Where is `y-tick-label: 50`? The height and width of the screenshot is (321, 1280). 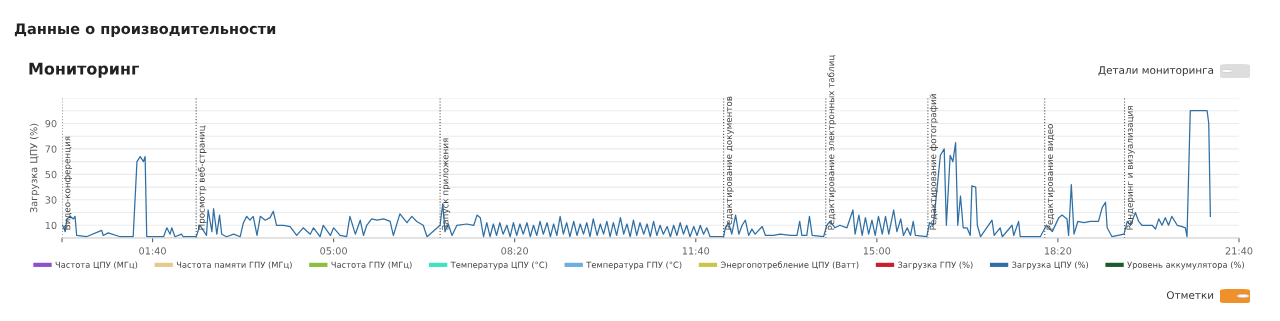 y-tick-label: 50 is located at coordinates (51, 174).